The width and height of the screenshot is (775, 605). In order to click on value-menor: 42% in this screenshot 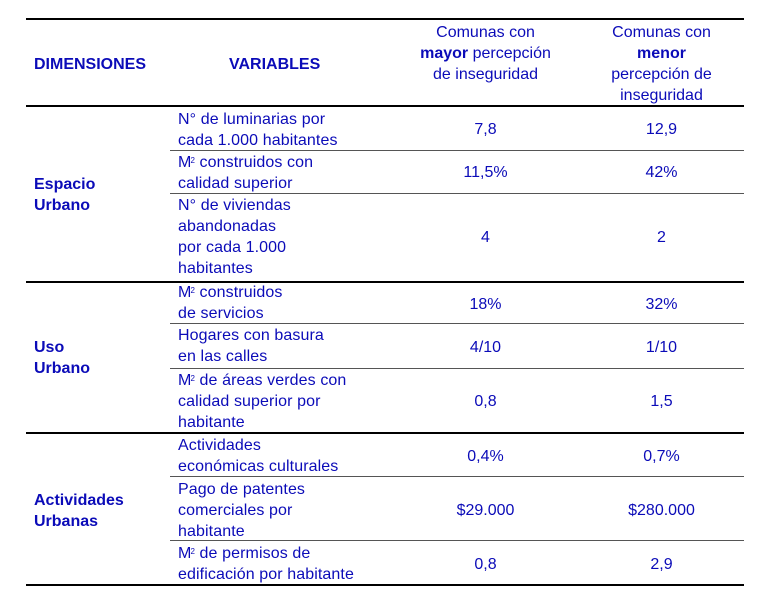, I will do `click(661, 172)`.